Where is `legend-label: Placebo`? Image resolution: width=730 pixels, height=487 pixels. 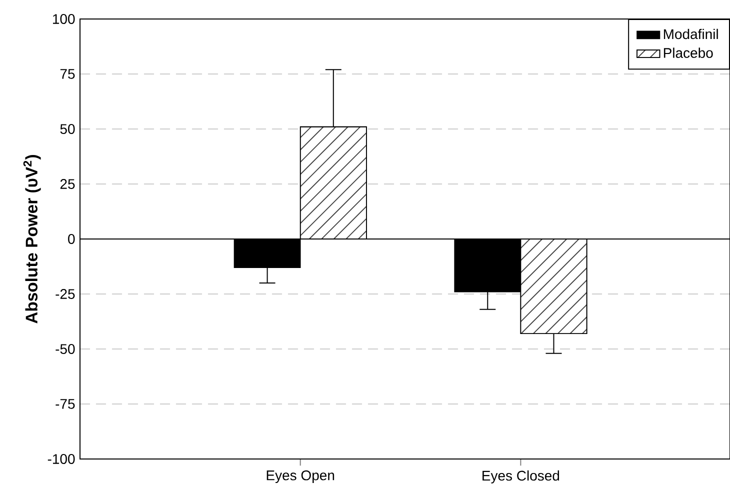
legend-label: Placebo is located at coordinates (688, 53).